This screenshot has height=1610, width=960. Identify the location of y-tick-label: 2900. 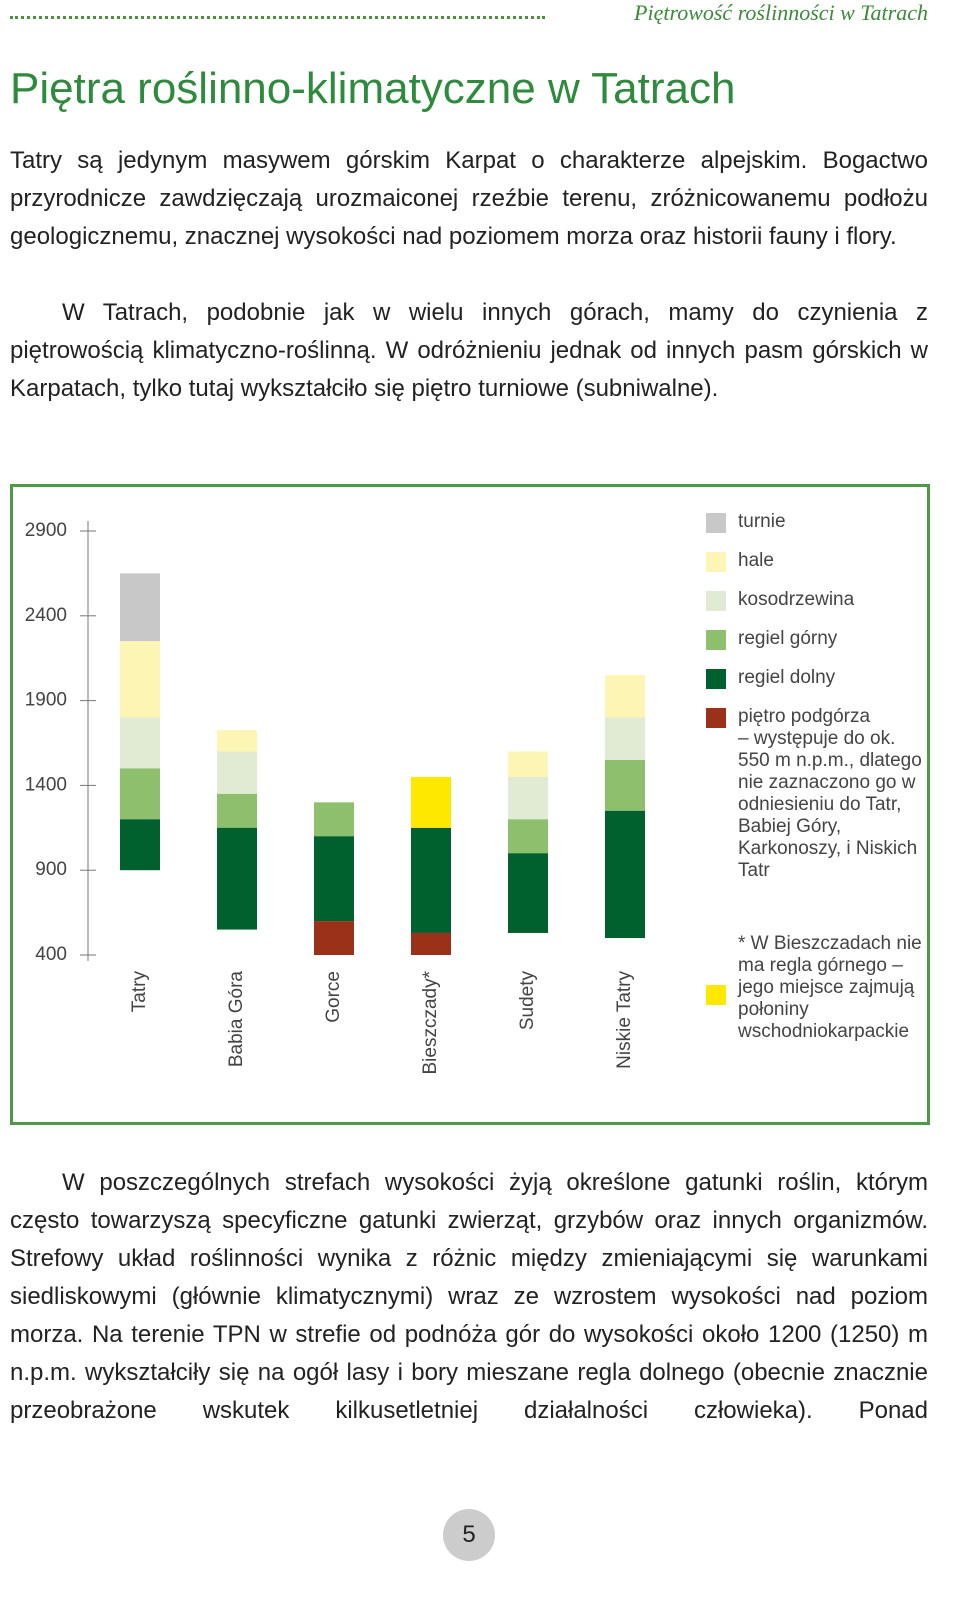
(46, 530).